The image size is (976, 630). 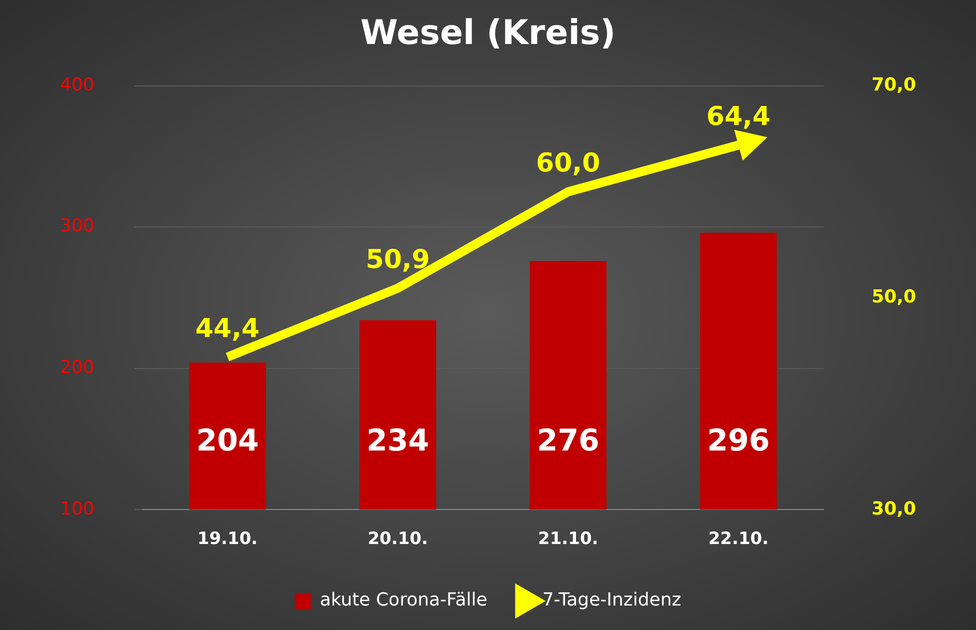 I want to click on data-label: 64,4, so click(x=738, y=117).